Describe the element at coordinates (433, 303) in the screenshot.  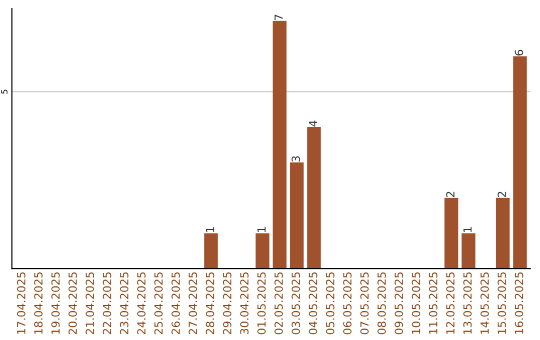
I see `x-tick-label: 11.05.2025` at that location.